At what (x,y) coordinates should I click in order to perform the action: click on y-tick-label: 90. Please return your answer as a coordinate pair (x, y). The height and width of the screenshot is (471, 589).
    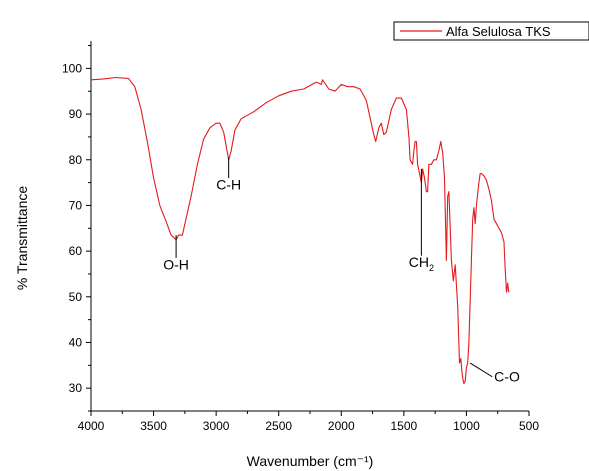
    Looking at the image, I should click on (76, 114).